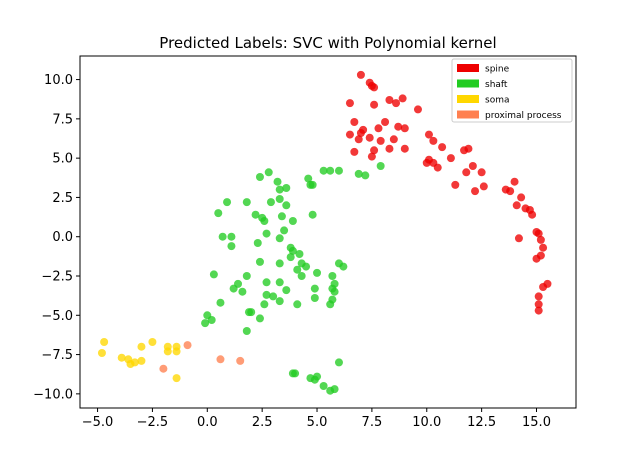 The image size is (640, 459). I want to click on x-tick-label: 7.5, so click(372, 422).